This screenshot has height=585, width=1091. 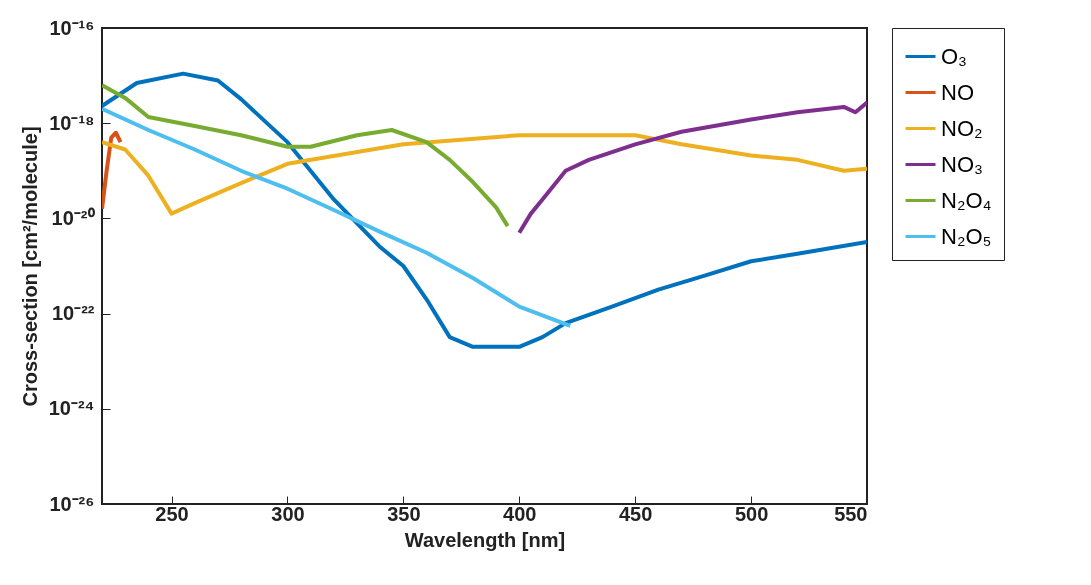 I want to click on y-tick-label: 10⁻¹⁶, so click(x=72, y=27).